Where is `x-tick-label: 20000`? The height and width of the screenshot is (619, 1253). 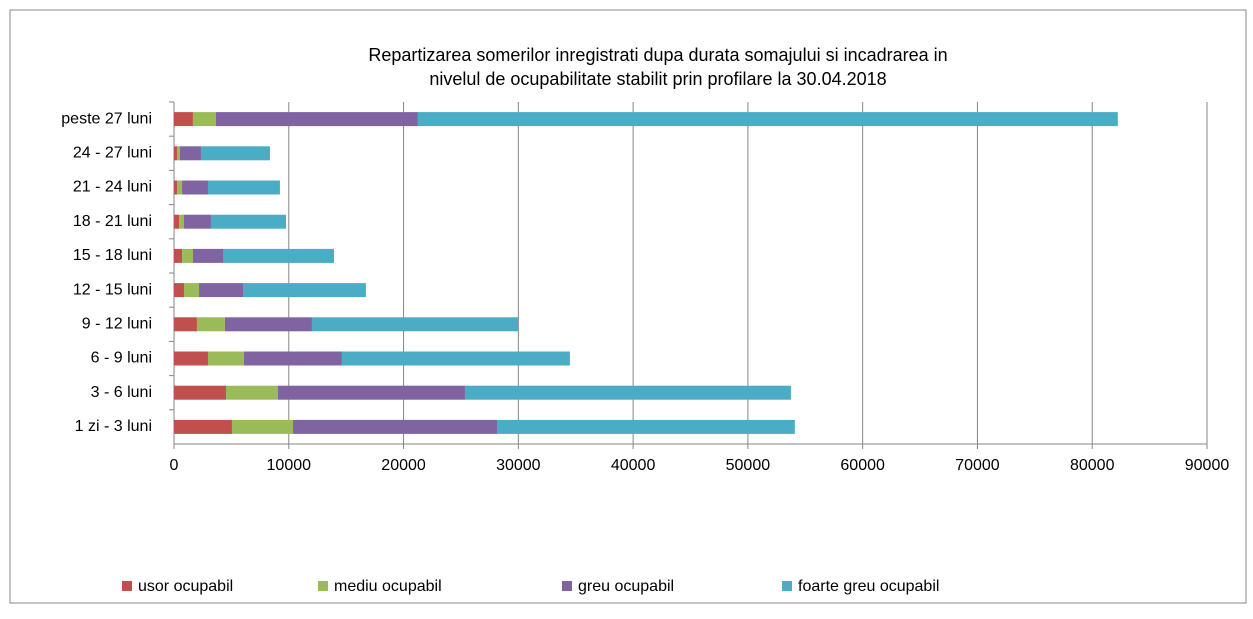
x-tick-label: 20000 is located at coordinates (403, 465).